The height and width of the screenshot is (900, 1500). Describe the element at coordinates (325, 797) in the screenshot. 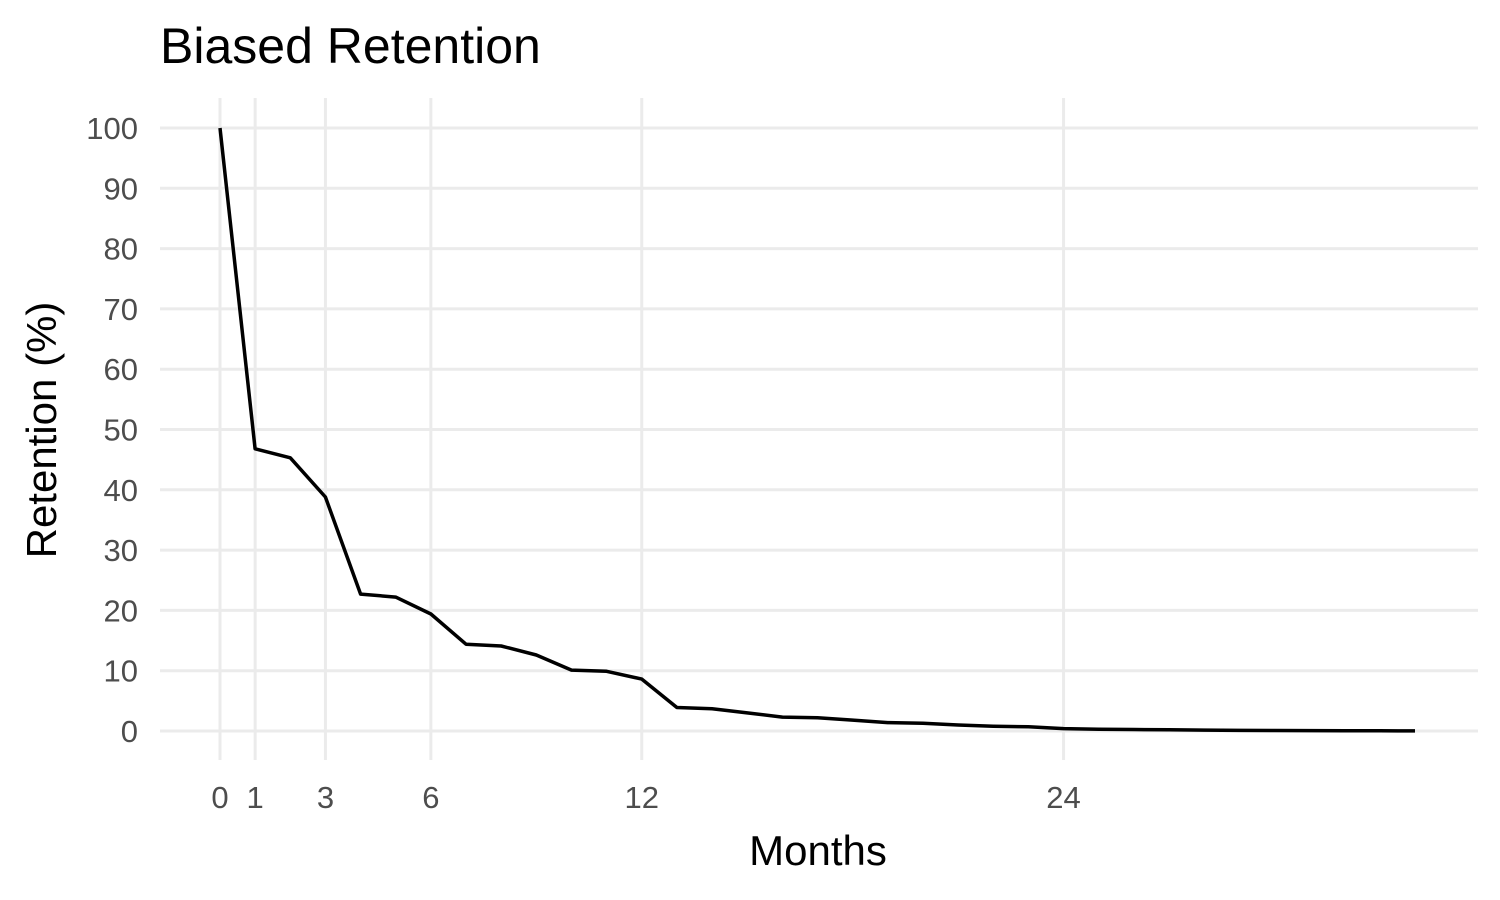

I see `x-tick-label: 3` at that location.